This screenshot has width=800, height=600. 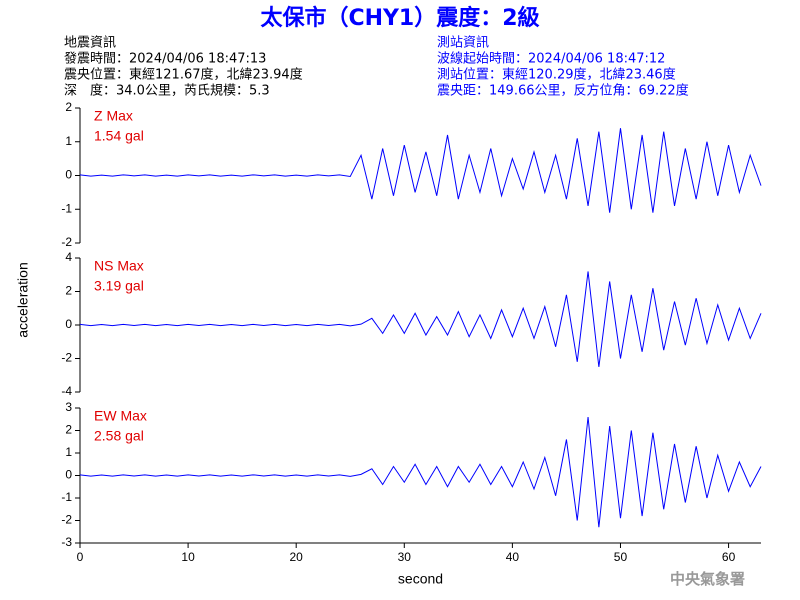 What do you see at coordinates (119, 286) in the screenshot?
I see `annotation: 3.19 gal` at bounding box center [119, 286].